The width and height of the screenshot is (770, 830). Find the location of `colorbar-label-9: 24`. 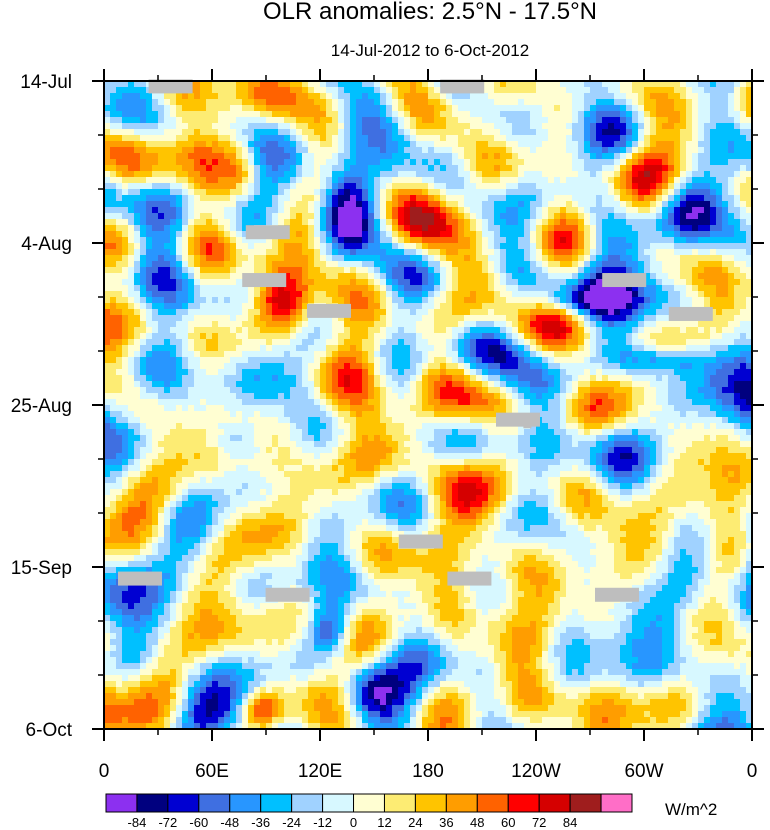

colorbar-label-9: 24 is located at coordinates (415, 822).